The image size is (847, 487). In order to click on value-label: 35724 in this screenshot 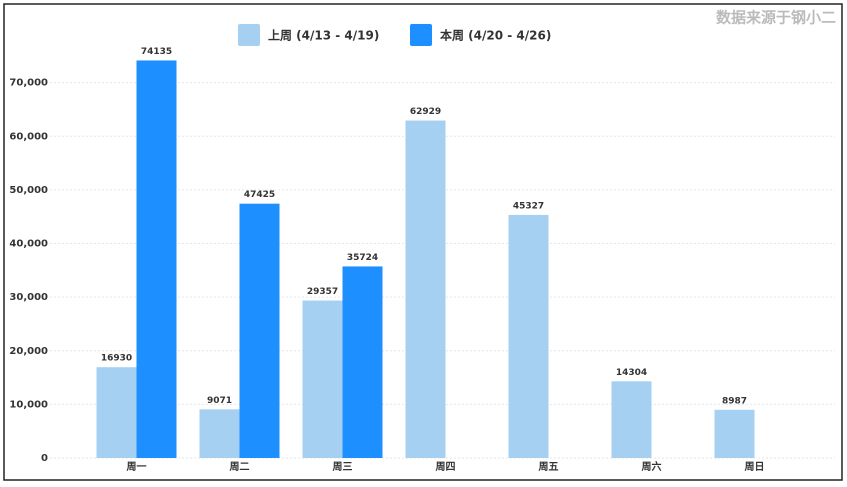, I will do `click(362, 258)`.